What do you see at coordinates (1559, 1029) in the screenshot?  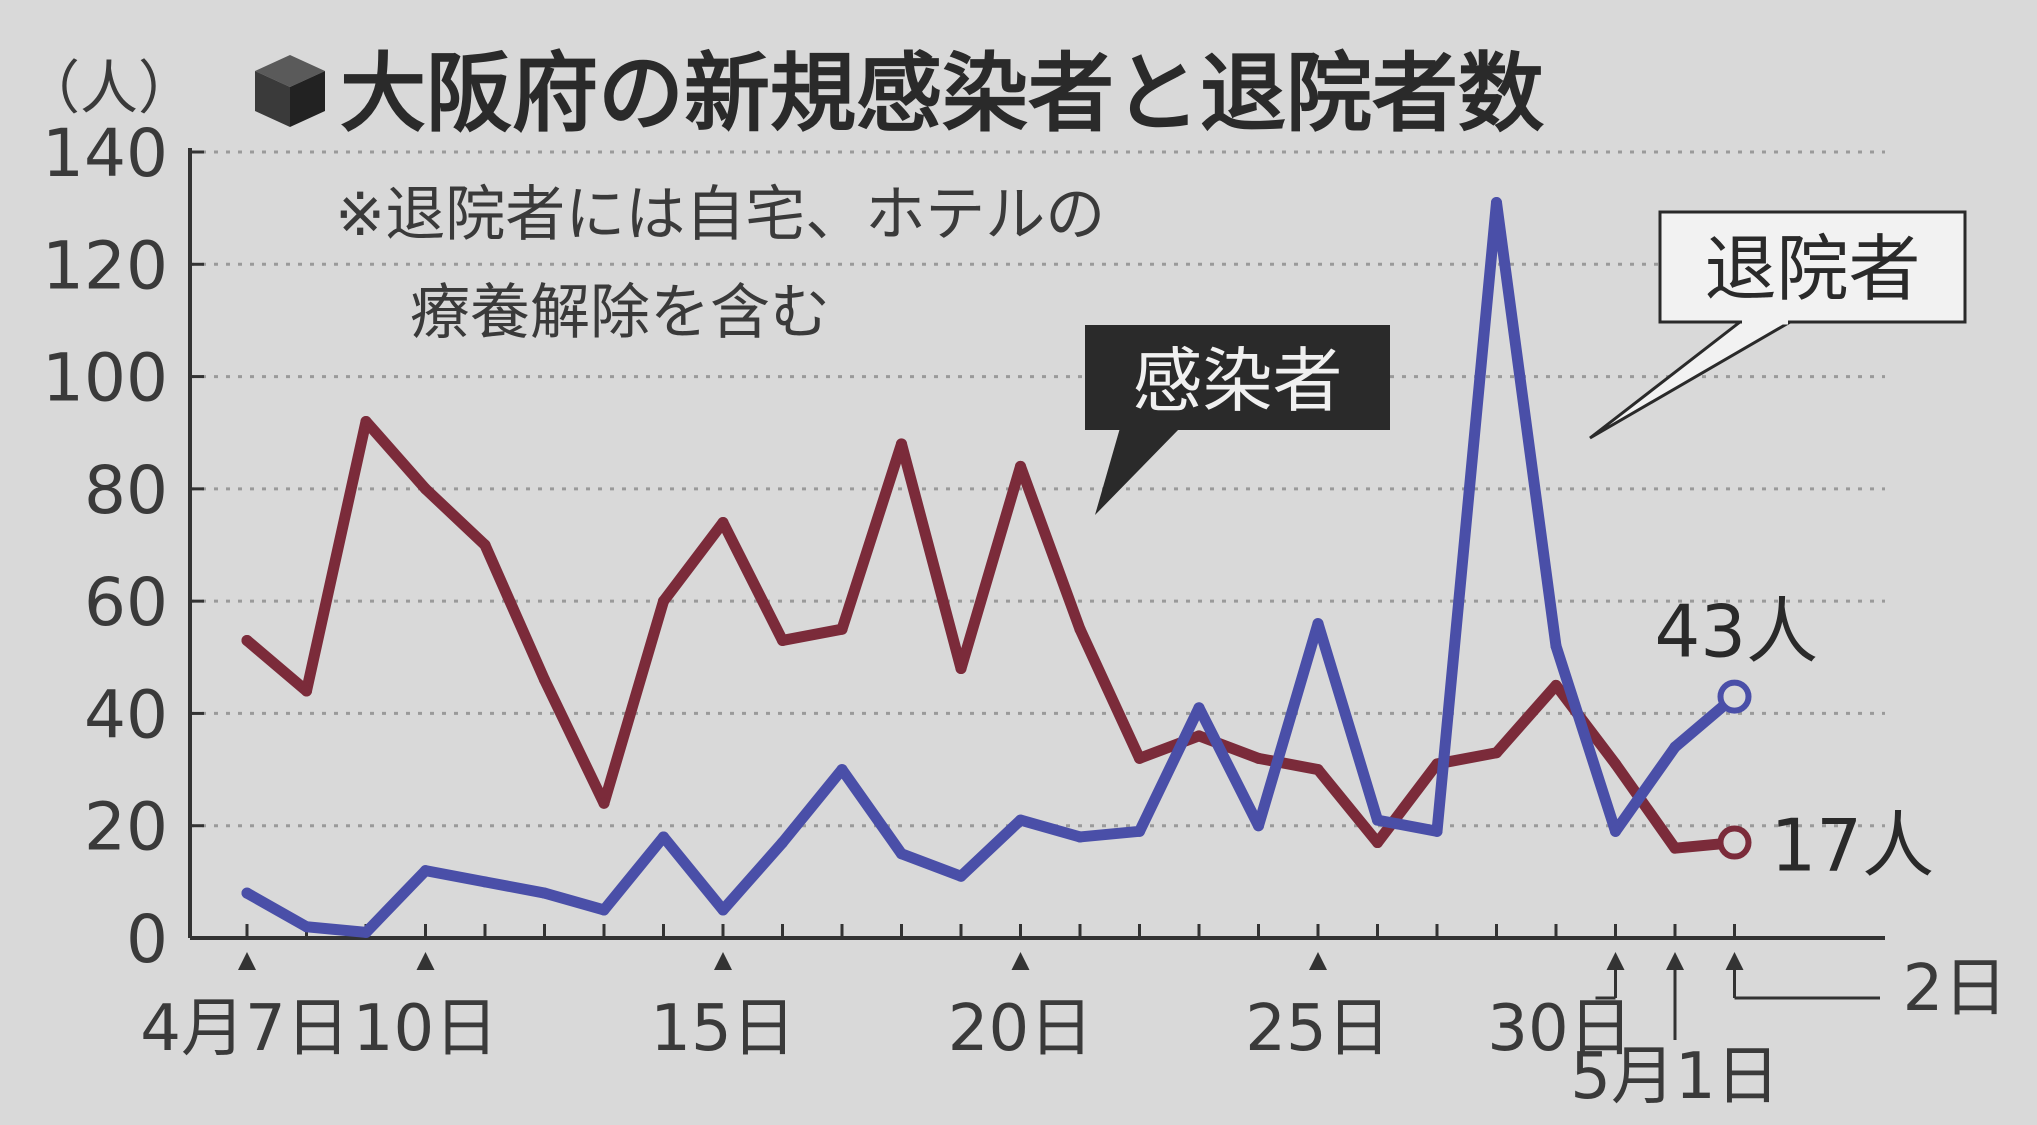 I see `x-tick-label: 30日` at bounding box center [1559, 1029].